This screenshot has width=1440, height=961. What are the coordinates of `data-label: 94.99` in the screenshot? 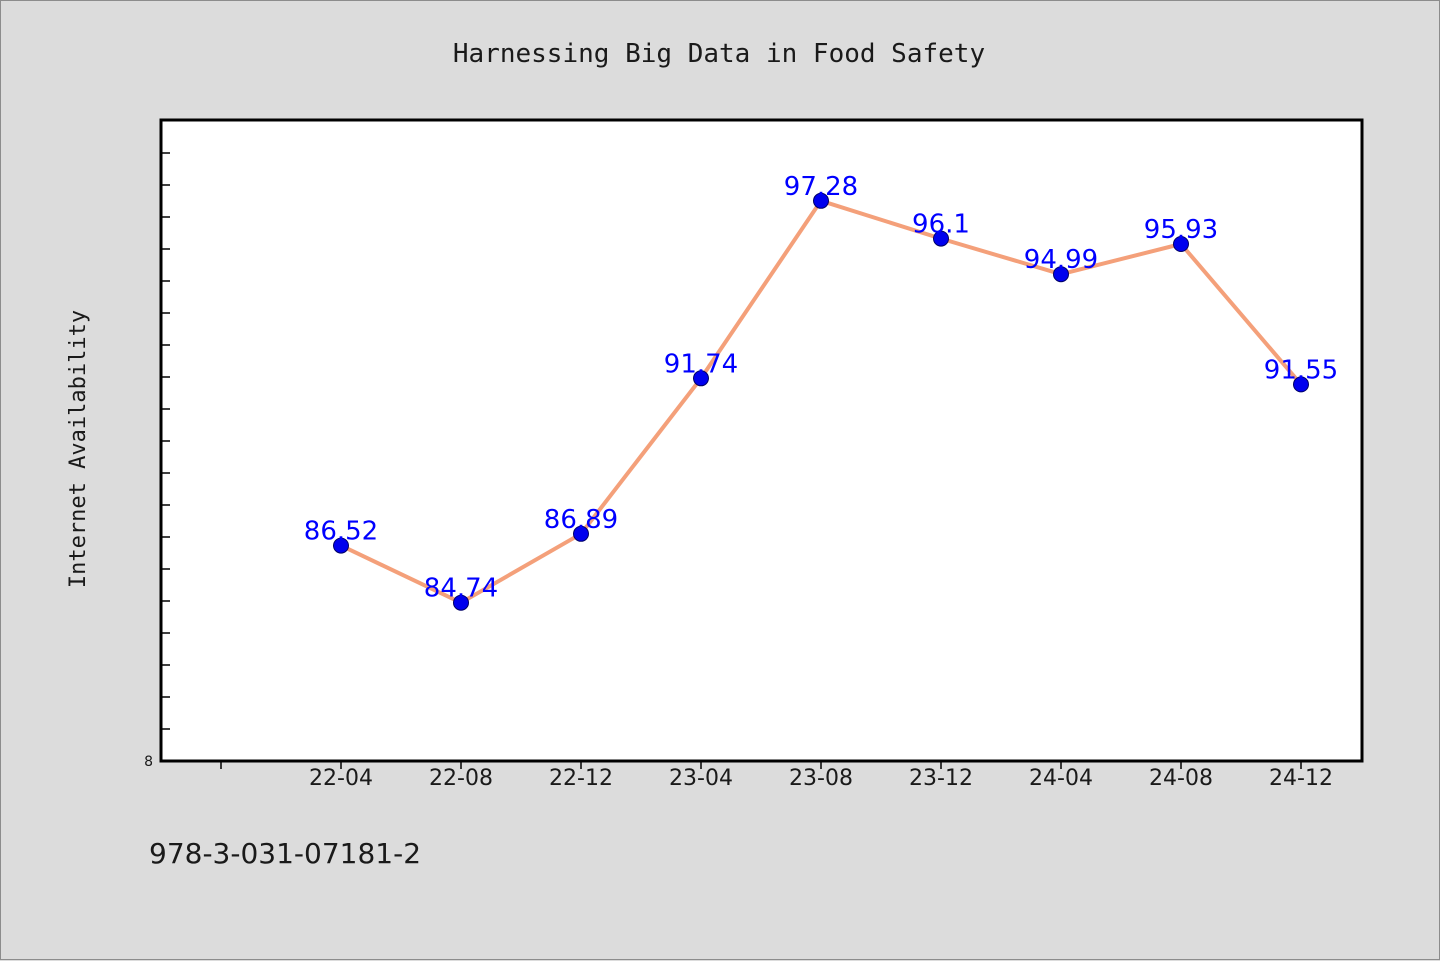 It's located at (1061, 260).